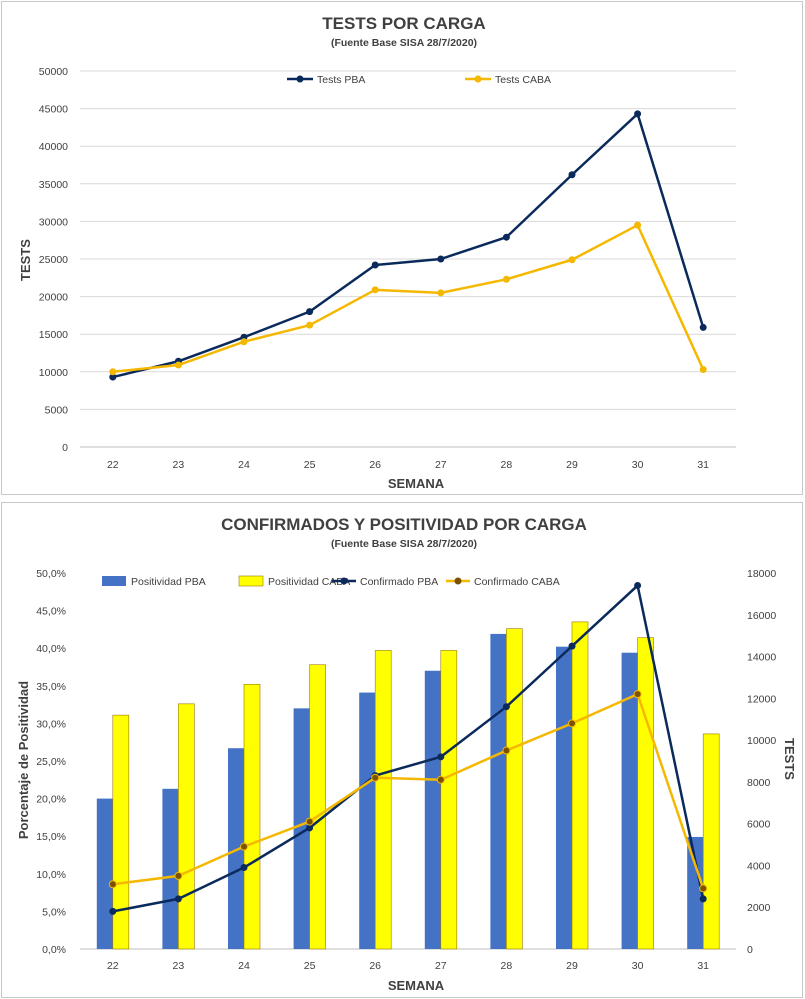 The height and width of the screenshot is (999, 805). I want to click on y-tick-label: 50,0%, so click(51, 574).